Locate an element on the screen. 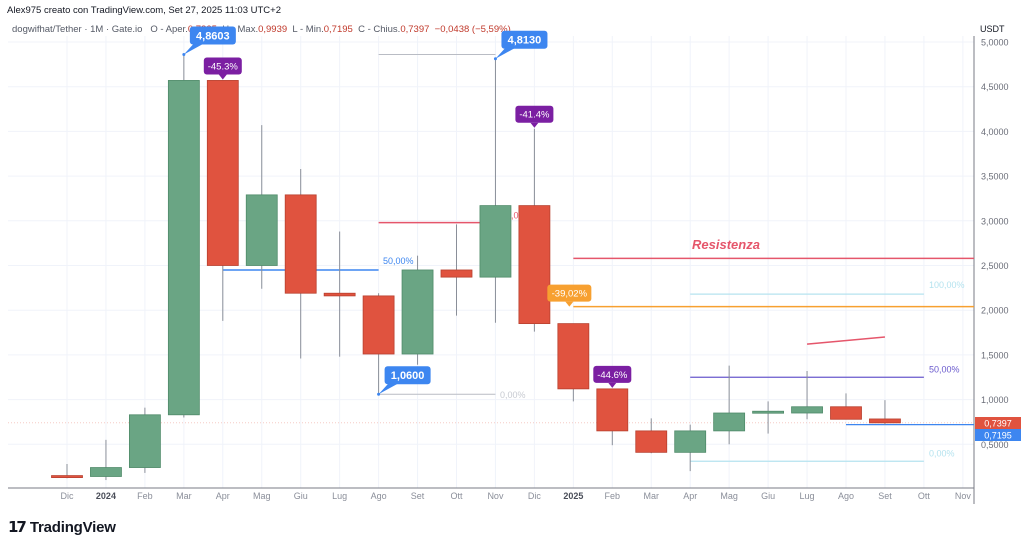 This screenshot has height=546, width=1024. high-price-label-2: 4,8130 is located at coordinates (520, 45).